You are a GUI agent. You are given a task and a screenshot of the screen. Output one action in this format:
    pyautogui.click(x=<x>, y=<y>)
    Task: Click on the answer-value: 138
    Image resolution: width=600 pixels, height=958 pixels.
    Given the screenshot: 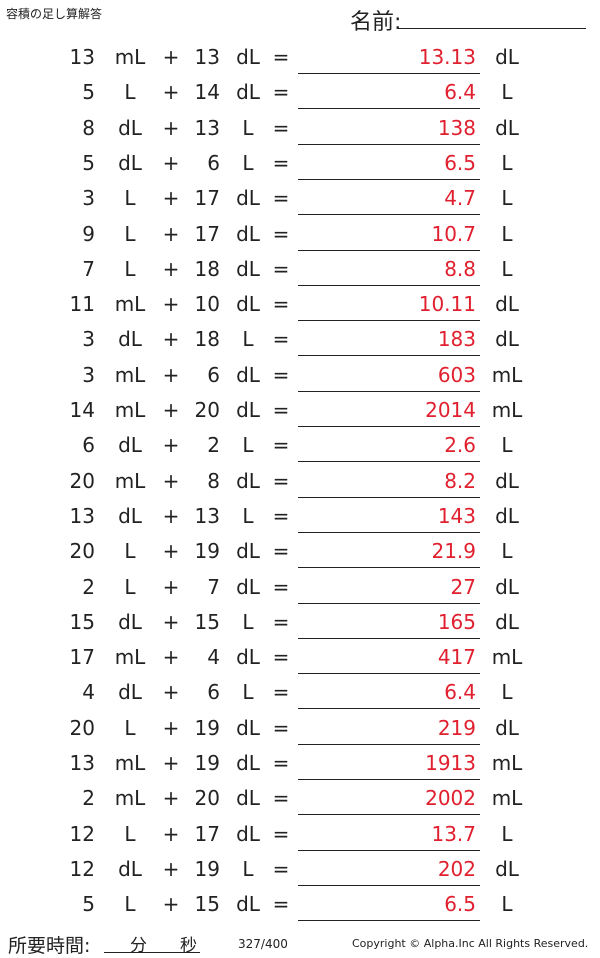 What is the action you would take?
    pyautogui.click(x=456, y=127)
    